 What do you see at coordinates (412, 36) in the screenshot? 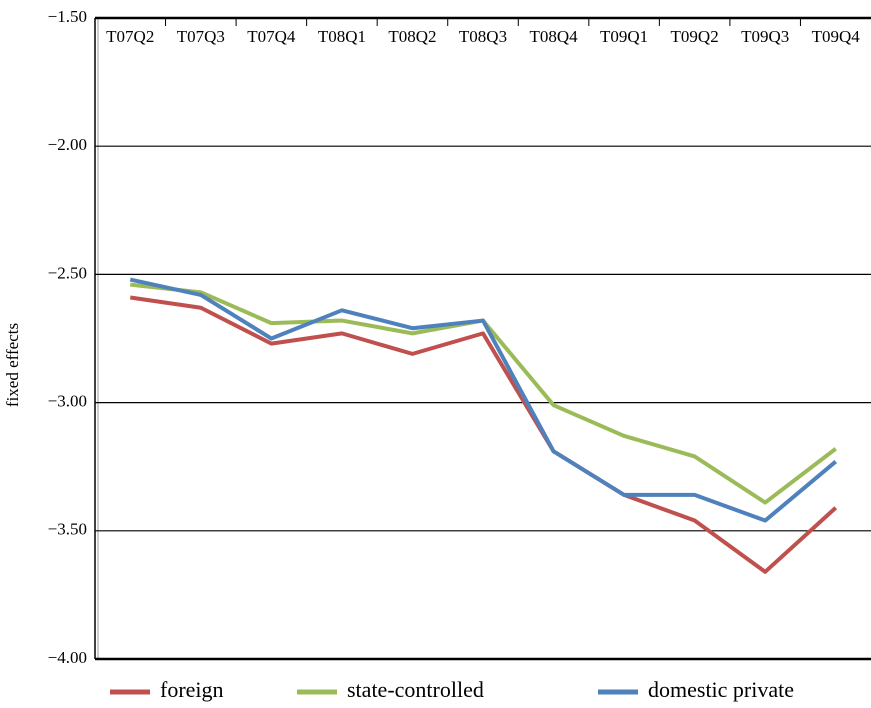
I see `x-tick-label: T08Q2` at bounding box center [412, 36].